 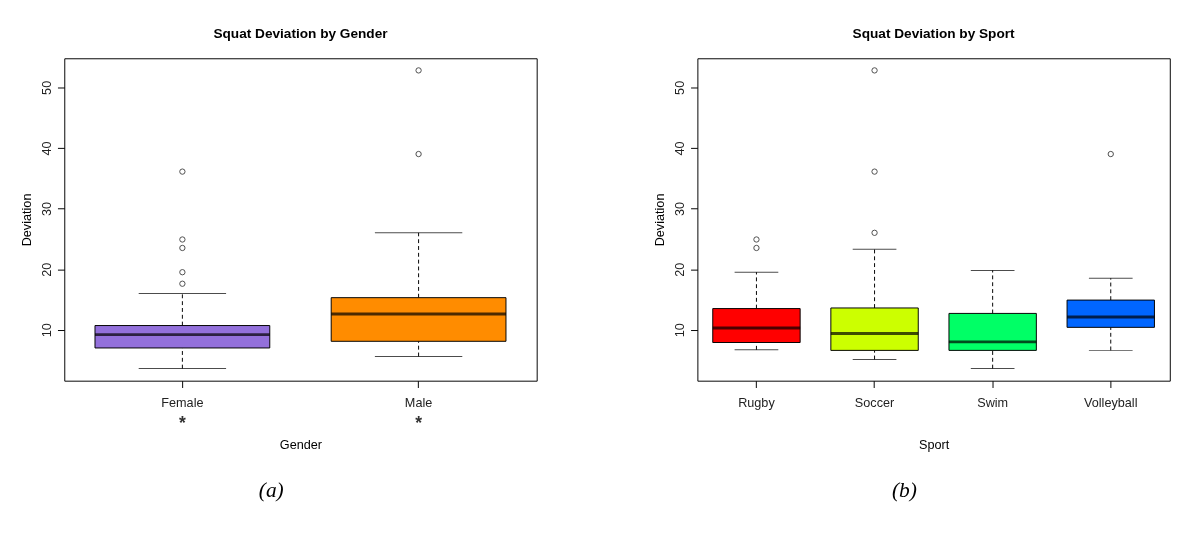 I want to click on x-tick-label: Male, so click(x=418, y=403).